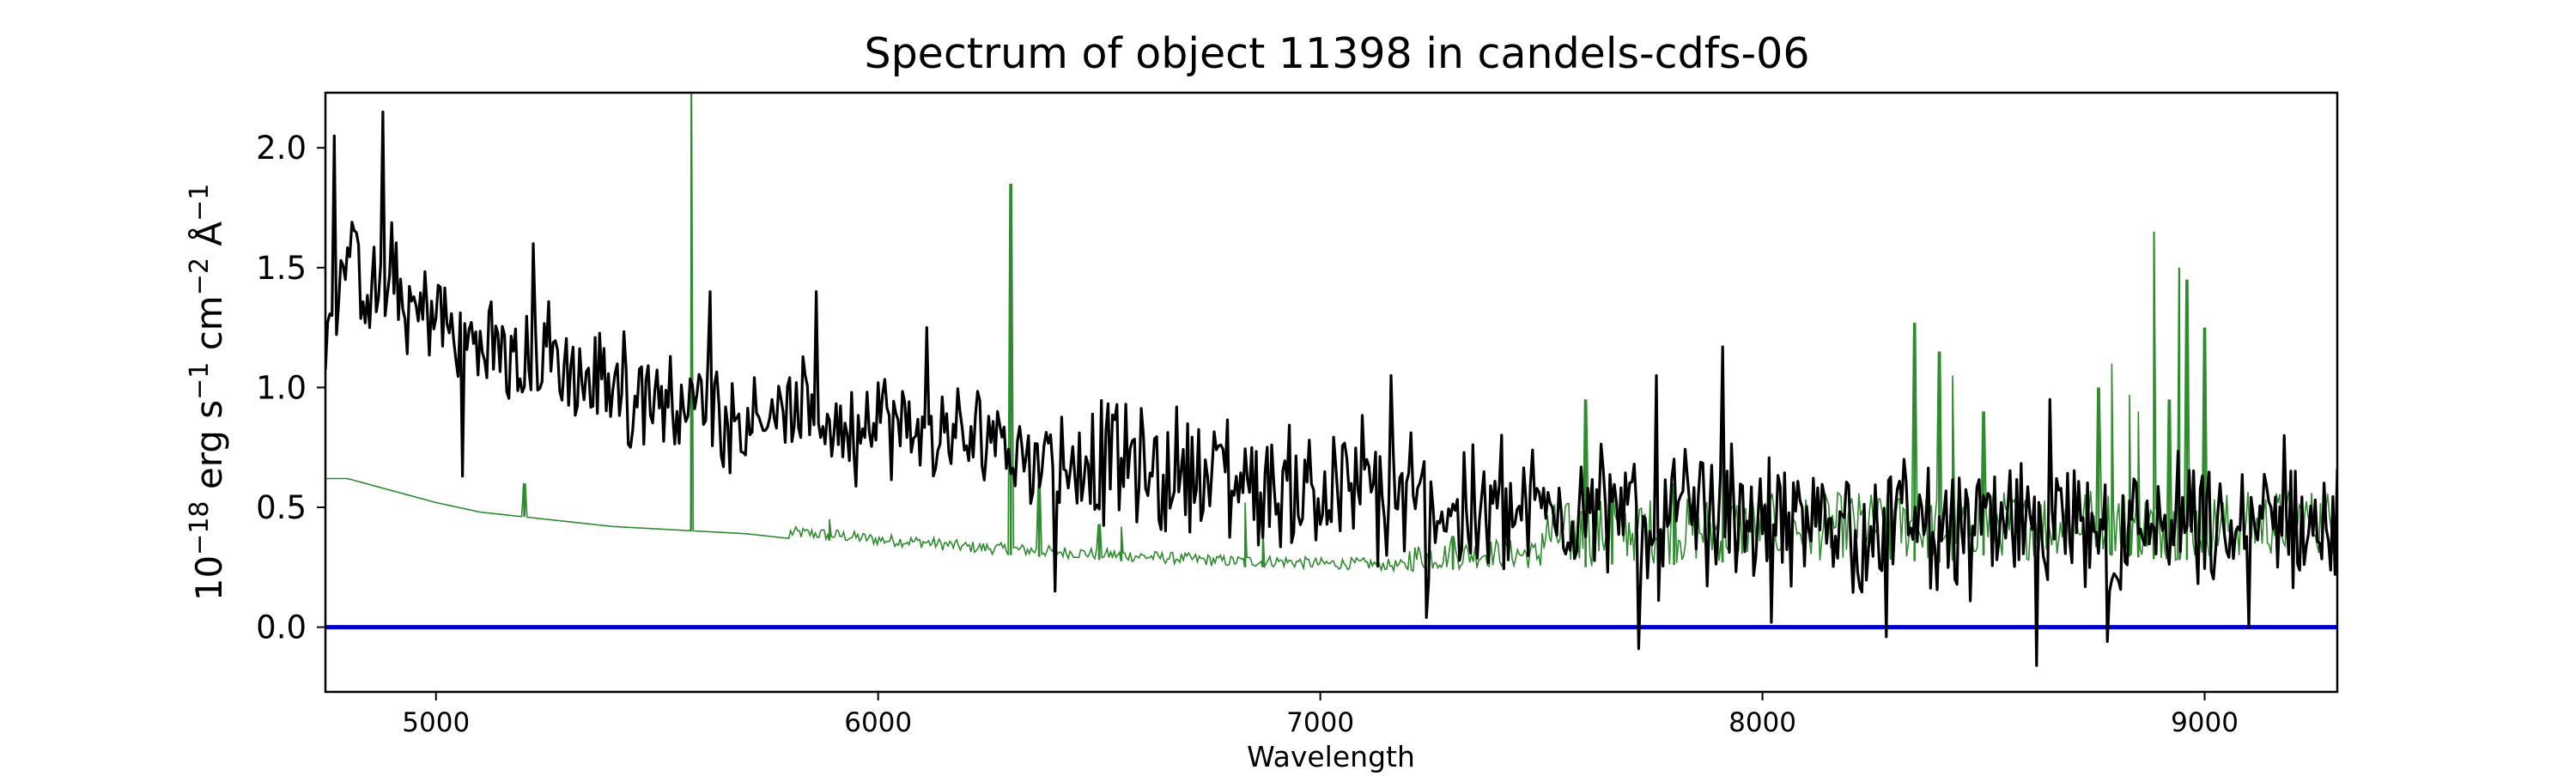  I want to click on y-axis-label: 10−18 erg s−1 cm−2 Å−1, so click(207, 393).